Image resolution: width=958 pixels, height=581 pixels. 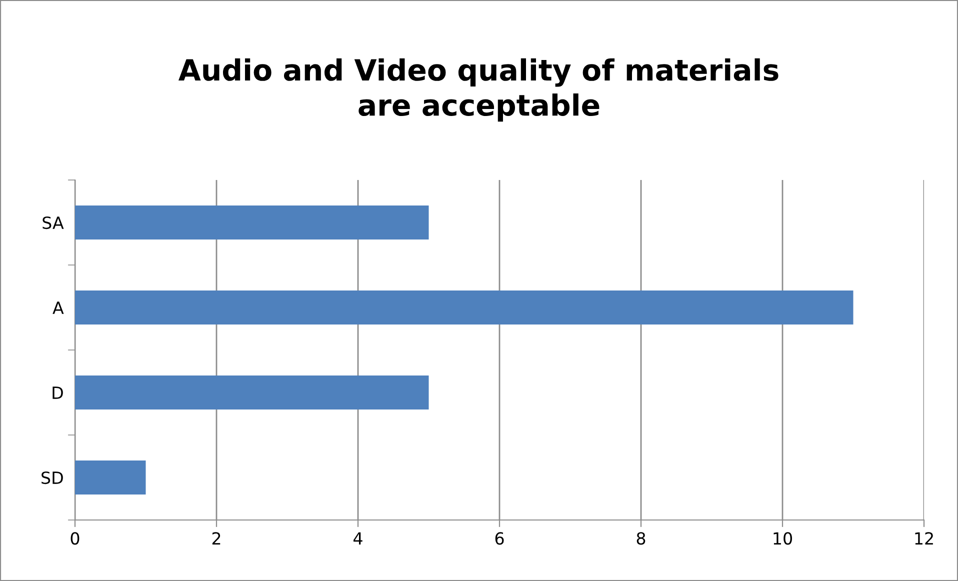 I want to click on y-tick-label: A, so click(x=58, y=308).